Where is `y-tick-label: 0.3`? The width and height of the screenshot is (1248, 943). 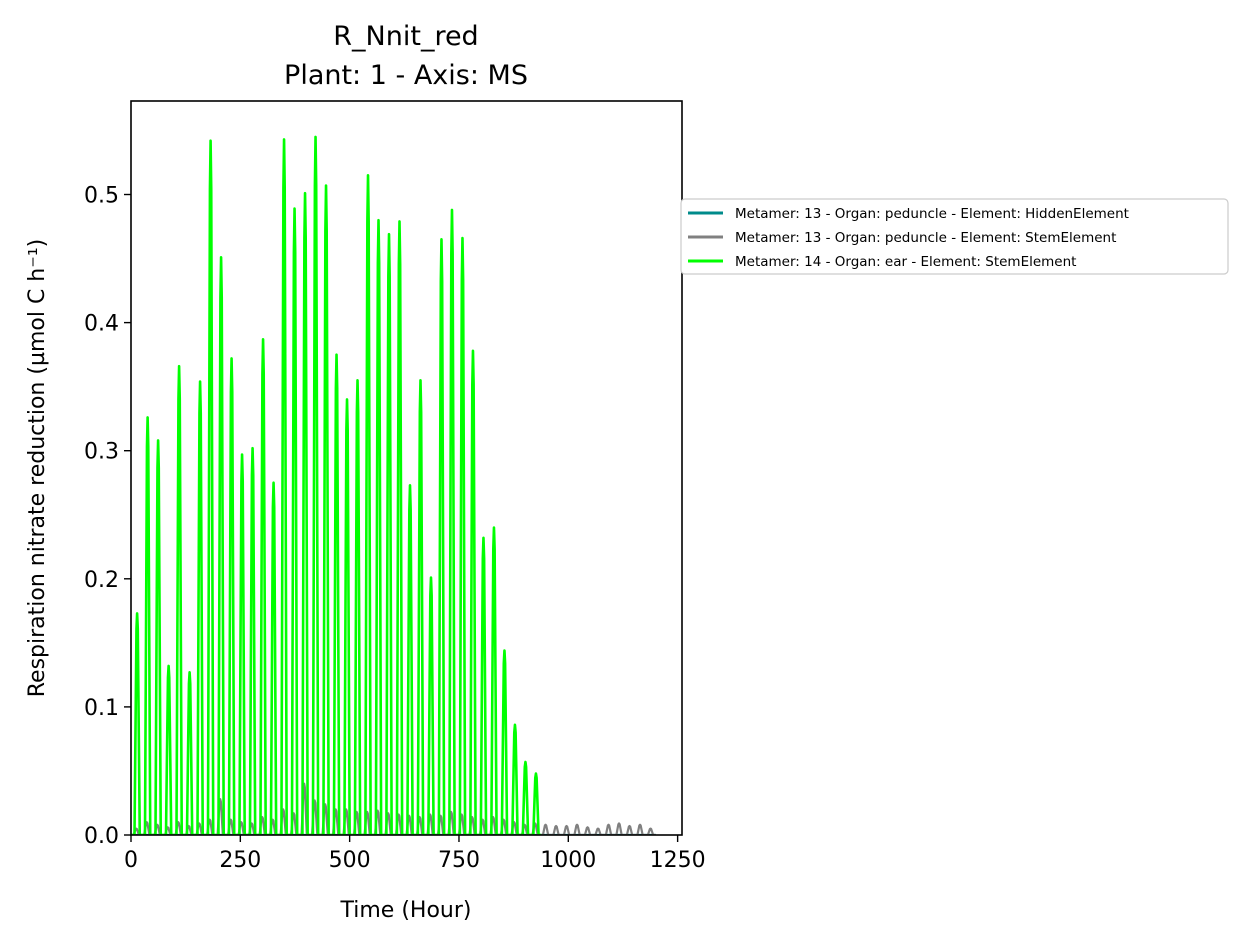
y-tick-label: 0.3 is located at coordinates (101, 452).